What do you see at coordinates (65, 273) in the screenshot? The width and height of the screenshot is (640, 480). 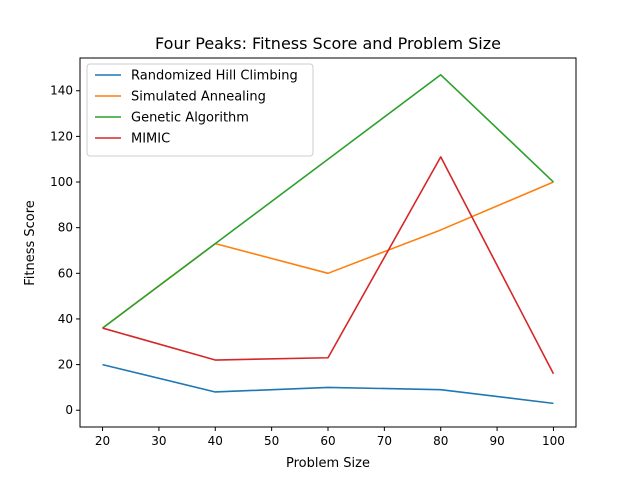 I see `y-tick-label: 60` at bounding box center [65, 273].